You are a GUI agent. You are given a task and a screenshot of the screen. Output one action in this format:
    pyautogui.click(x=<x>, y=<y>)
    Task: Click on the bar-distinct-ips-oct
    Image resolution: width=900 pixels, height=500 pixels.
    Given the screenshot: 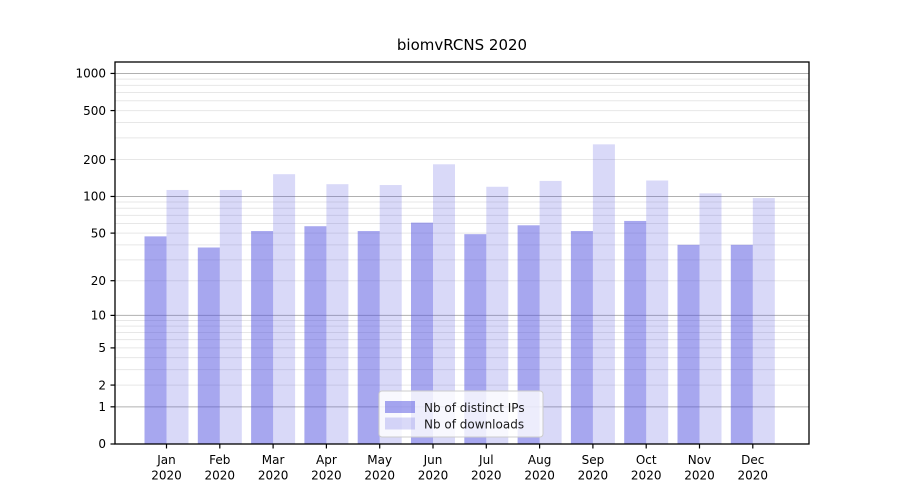 What is the action you would take?
    pyautogui.click(x=635, y=332)
    